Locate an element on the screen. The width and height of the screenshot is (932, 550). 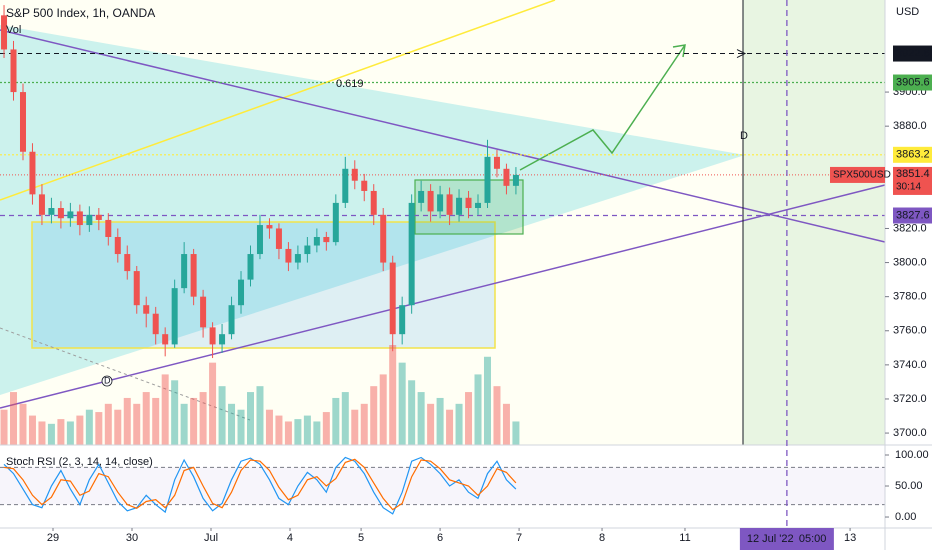
y-tick-label: 3780.0 is located at coordinates (910, 297).